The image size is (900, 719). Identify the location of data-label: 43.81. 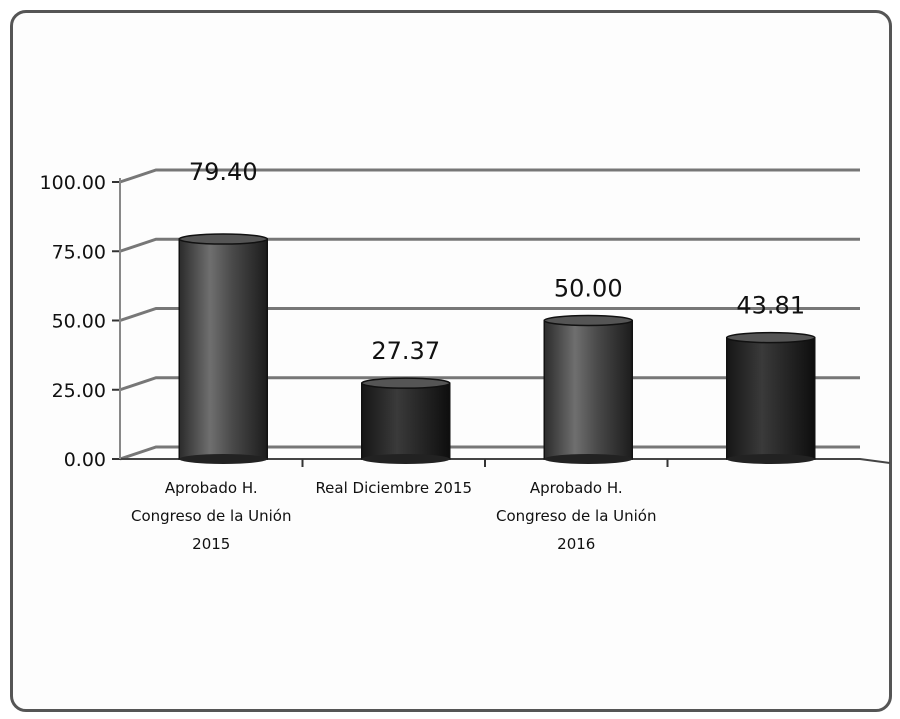
(770, 306).